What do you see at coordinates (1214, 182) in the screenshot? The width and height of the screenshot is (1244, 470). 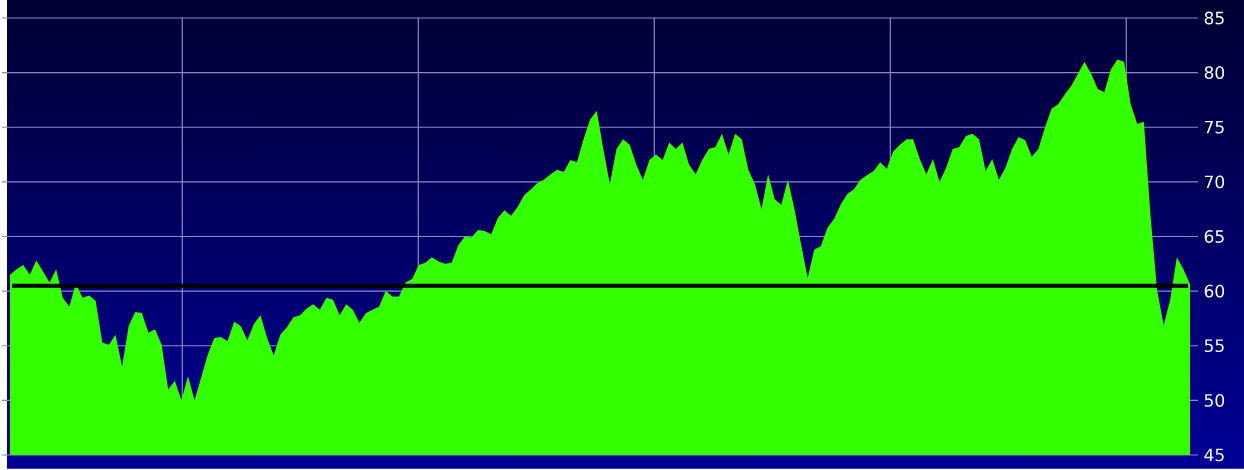 I see `y-tick-label: 70` at bounding box center [1214, 182].